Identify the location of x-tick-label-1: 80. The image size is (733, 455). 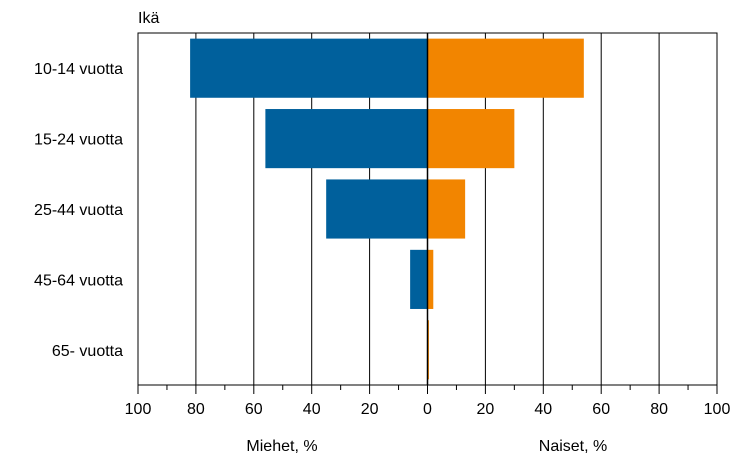
(196, 409).